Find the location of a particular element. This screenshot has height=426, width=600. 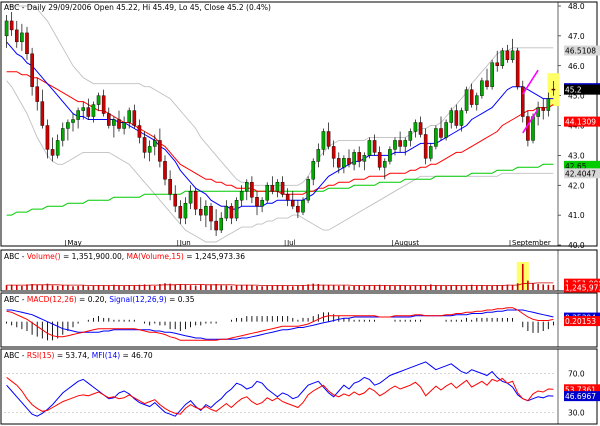

rsi-legend: ABC - RSI(15) = 53.74, MFI(14) = 46.70 is located at coordinates (78, 355).